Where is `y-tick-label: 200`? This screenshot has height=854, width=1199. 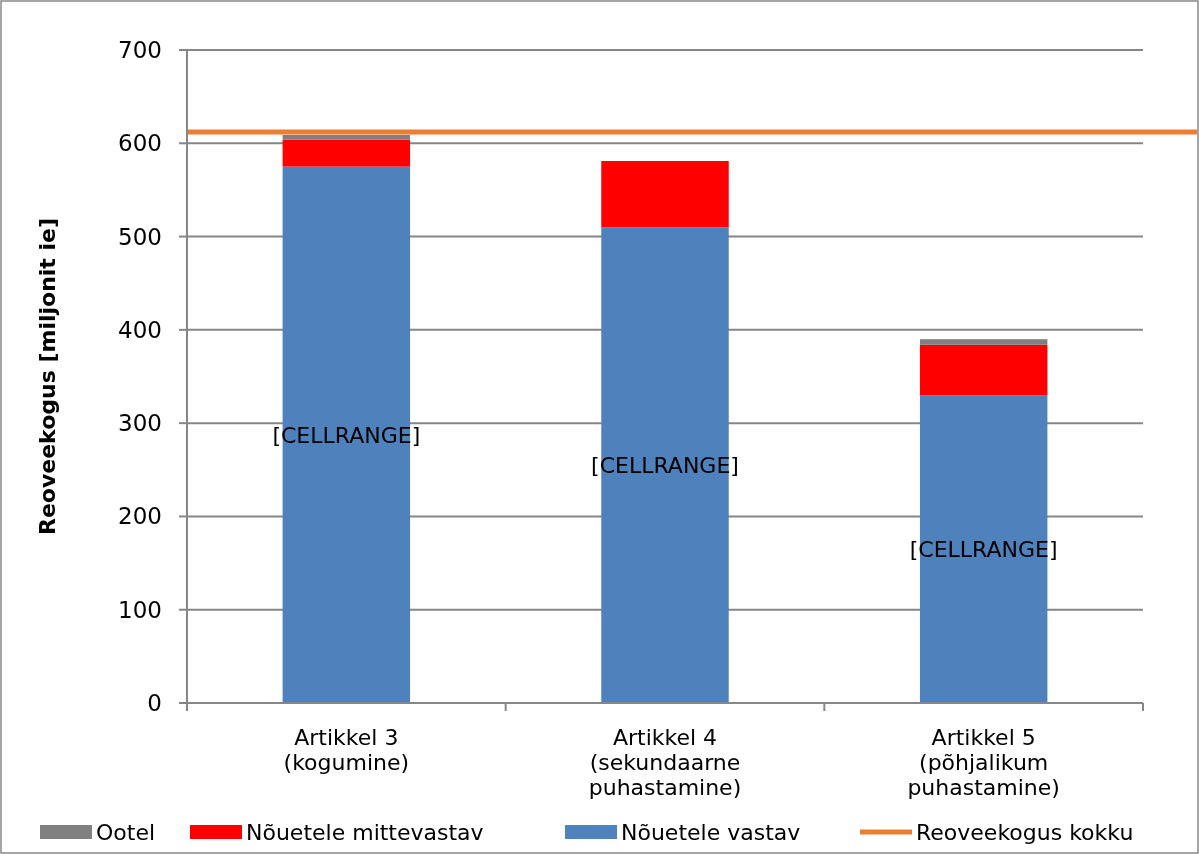
y-tick-label: 200 is located at coordinates (140, 516).